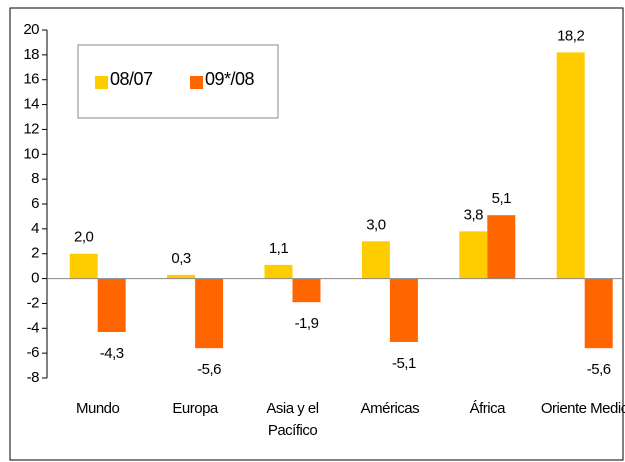 The width and height of the screenshot is (625, 462). What do you see at coordinates (487, 408) in the screenshot?
I see `x-tick-label: África` at bounding box center [487, 408].